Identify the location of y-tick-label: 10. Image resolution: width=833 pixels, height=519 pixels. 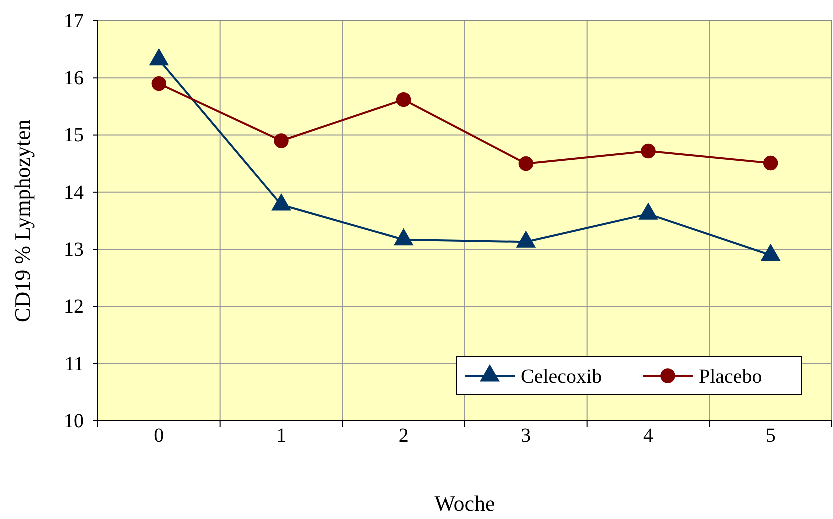
(74, 421).